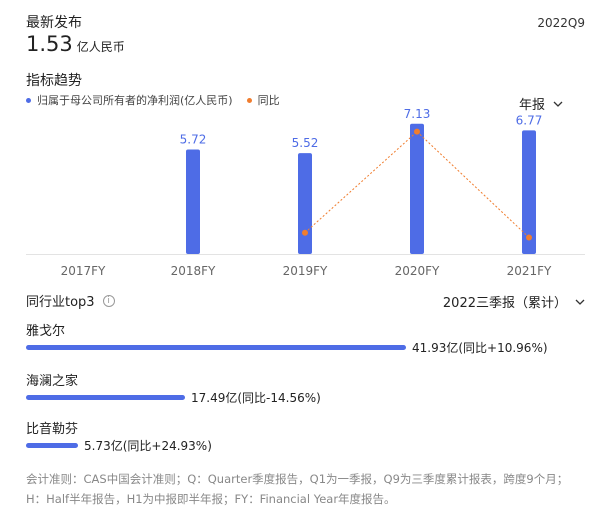 This screenshot has height=513, width=609. Describe the element at coordinates (561, 23) in the screenshot. I see `report-period: 2022Q9` at that location.